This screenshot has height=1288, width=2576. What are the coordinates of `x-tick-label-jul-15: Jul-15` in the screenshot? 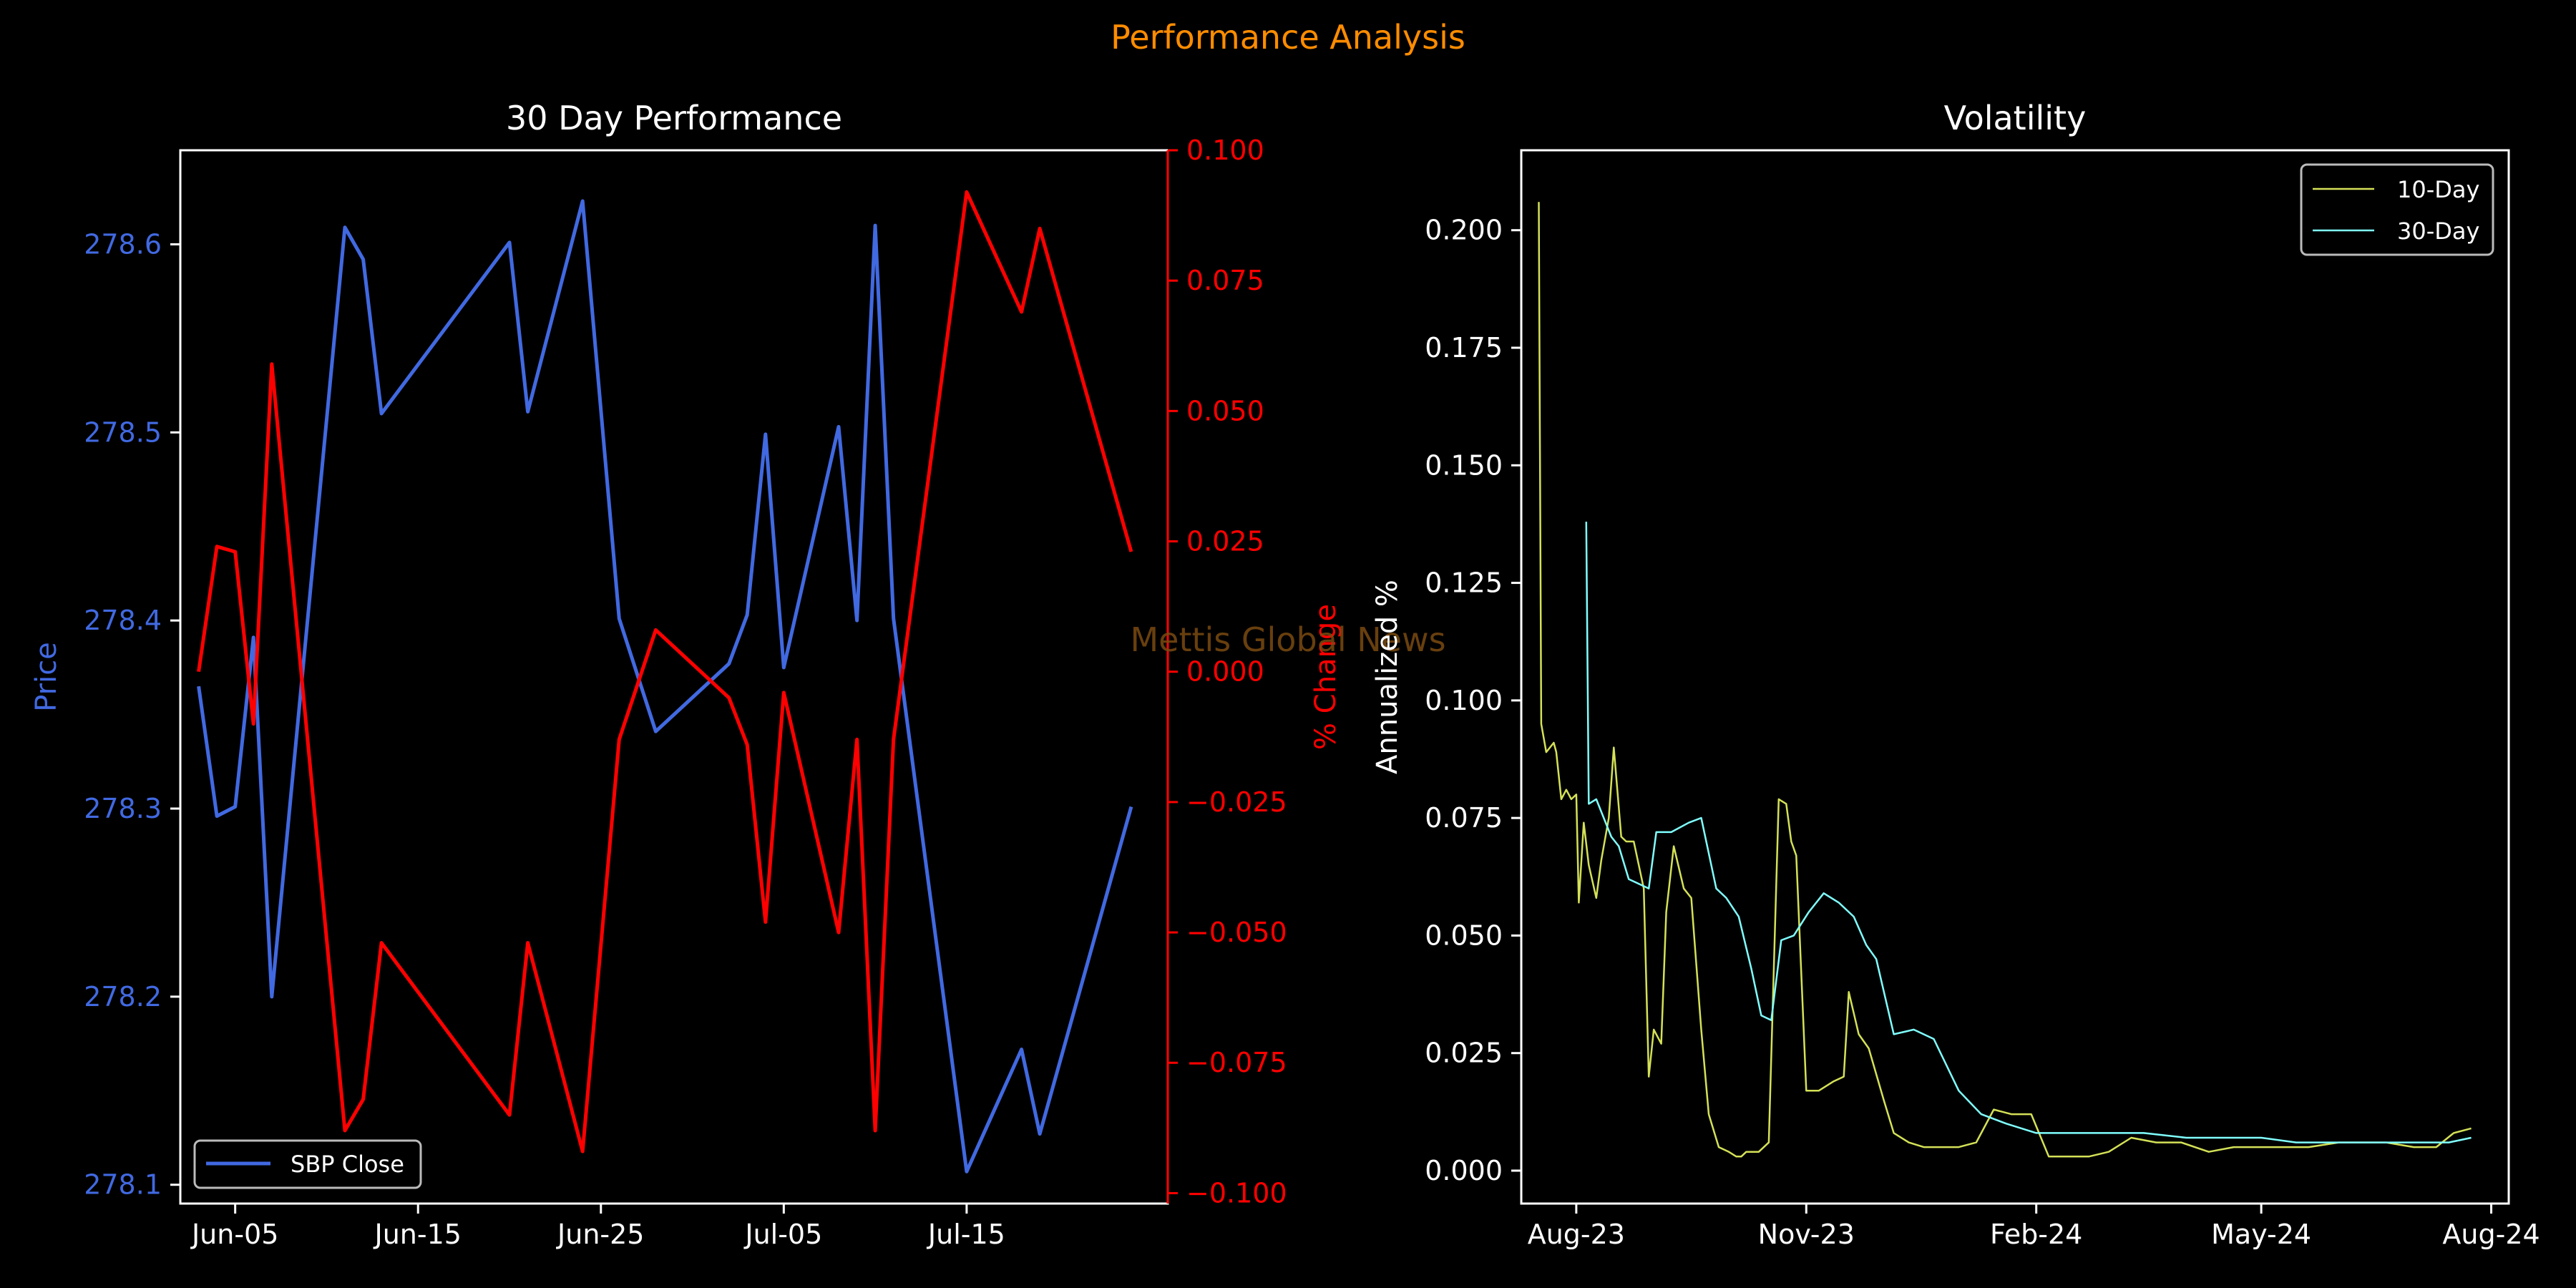 It's located at (966, 1234).